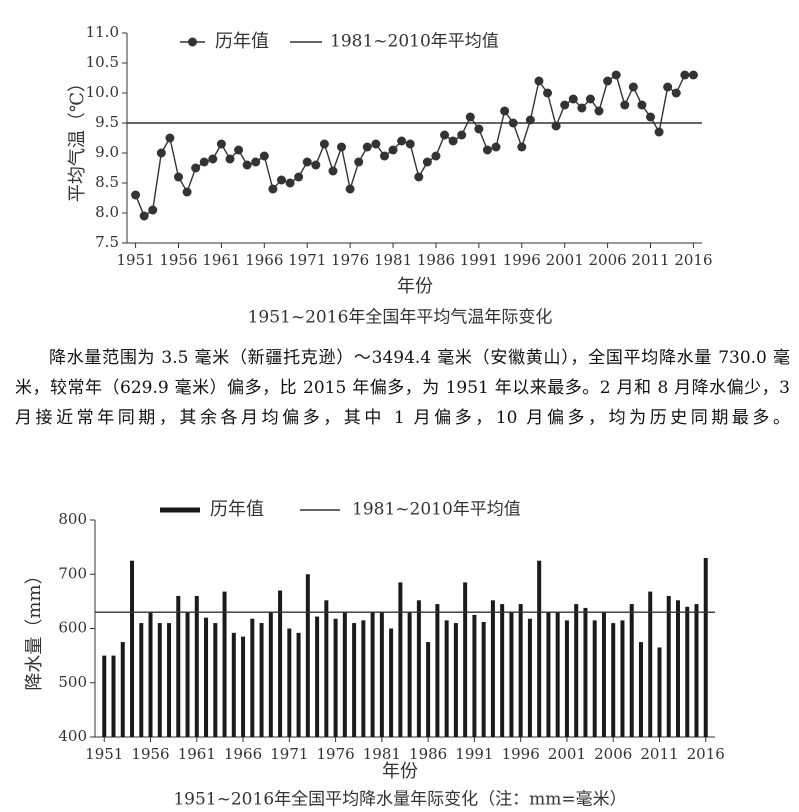 The height and width of the screenshot is (812, 799). What do you see at coordinates (72, 736) in the screenshot?
I see `y-tick-label: 400` at bounding box center [72, 736].